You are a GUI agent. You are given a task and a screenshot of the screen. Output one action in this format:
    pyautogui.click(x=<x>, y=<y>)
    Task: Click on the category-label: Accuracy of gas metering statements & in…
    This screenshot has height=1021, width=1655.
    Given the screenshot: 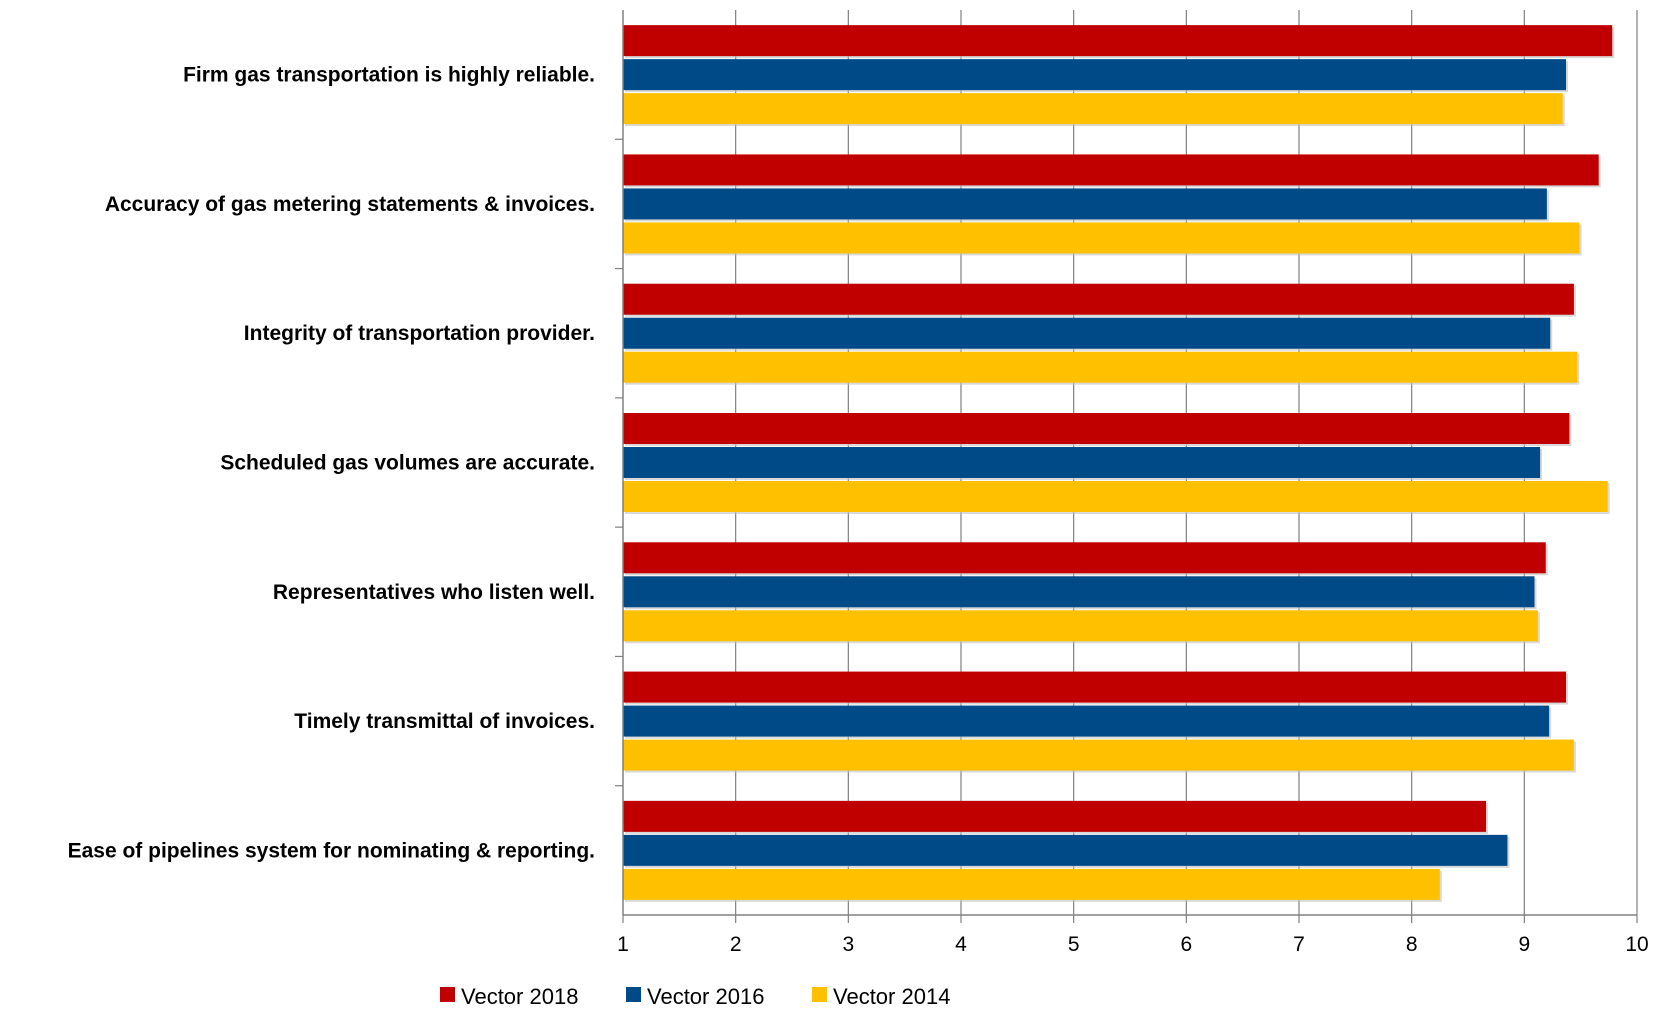 What is the action you would take?
    pyautogui.click(x=350, y=204)
    